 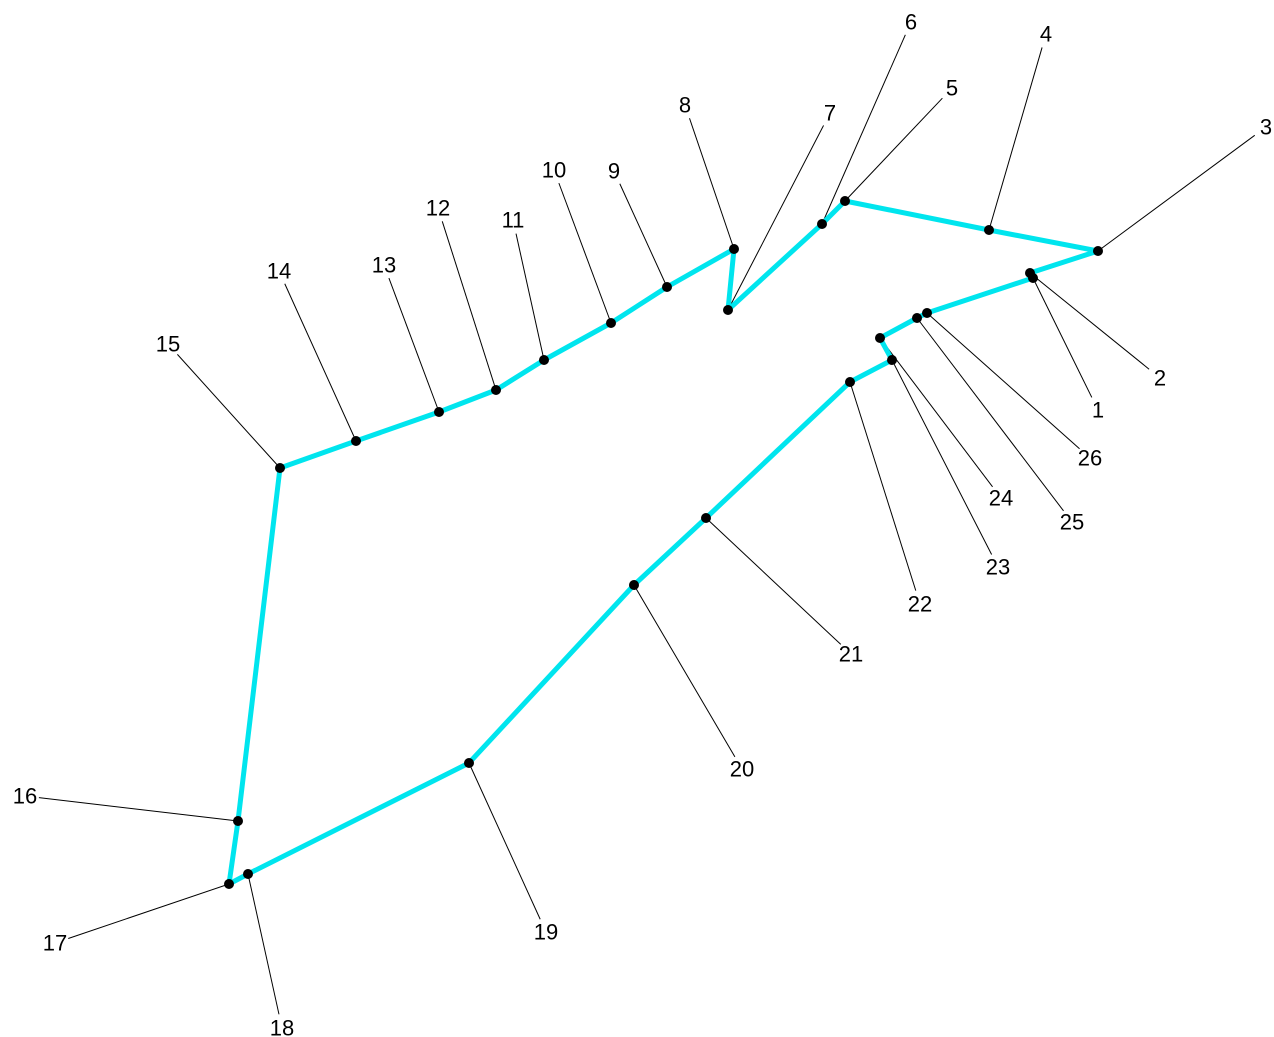 I want to click on vertex-label-4: 4, so click(x=1046, y=34).